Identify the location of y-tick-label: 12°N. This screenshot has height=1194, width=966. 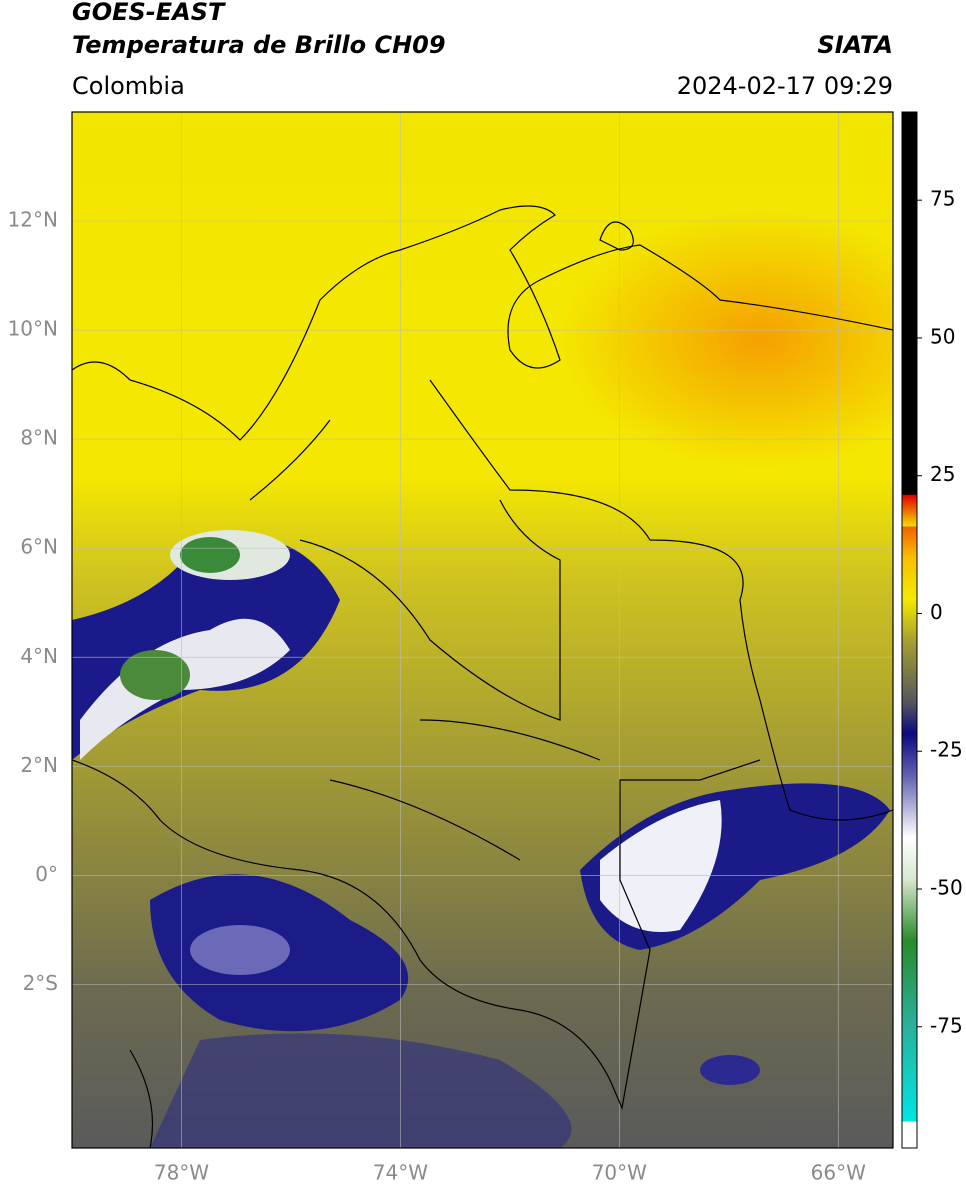
(33, 220).